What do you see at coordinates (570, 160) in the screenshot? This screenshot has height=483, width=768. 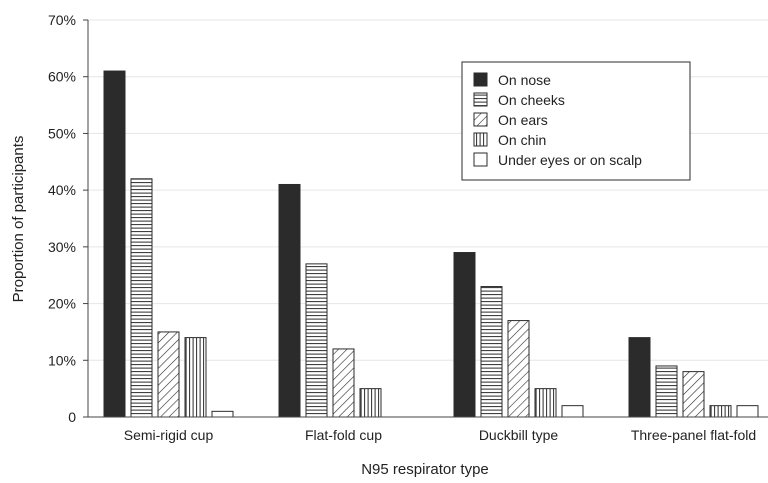 I see `legend-label: Under eyes or on scalp` at bounding box center [570, 160].